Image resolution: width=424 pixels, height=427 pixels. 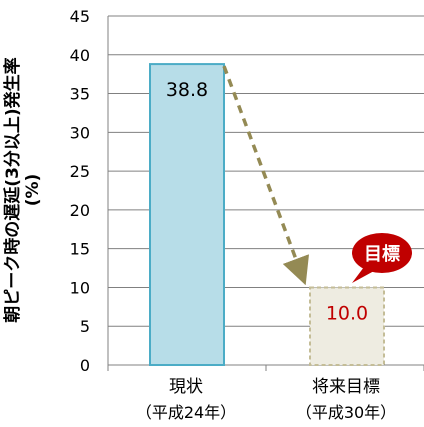 I want to click on y-tick-label: 0, so click(x=85, y=365).